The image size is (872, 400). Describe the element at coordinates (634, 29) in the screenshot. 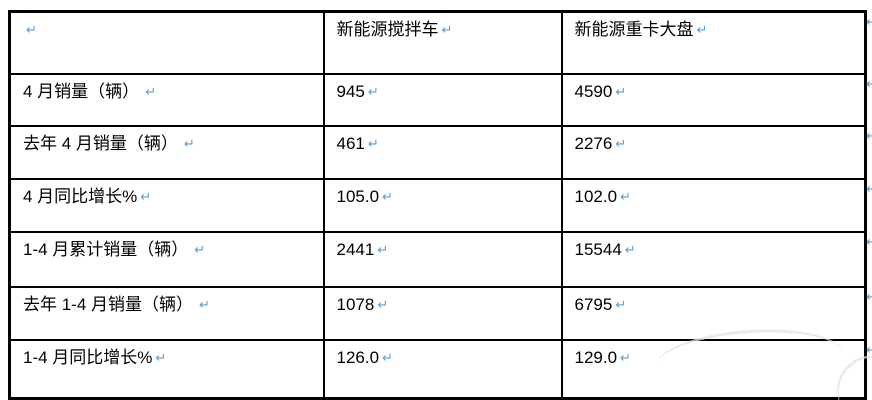

I see `column-header-label: 新能源重卡大盘` at that location.